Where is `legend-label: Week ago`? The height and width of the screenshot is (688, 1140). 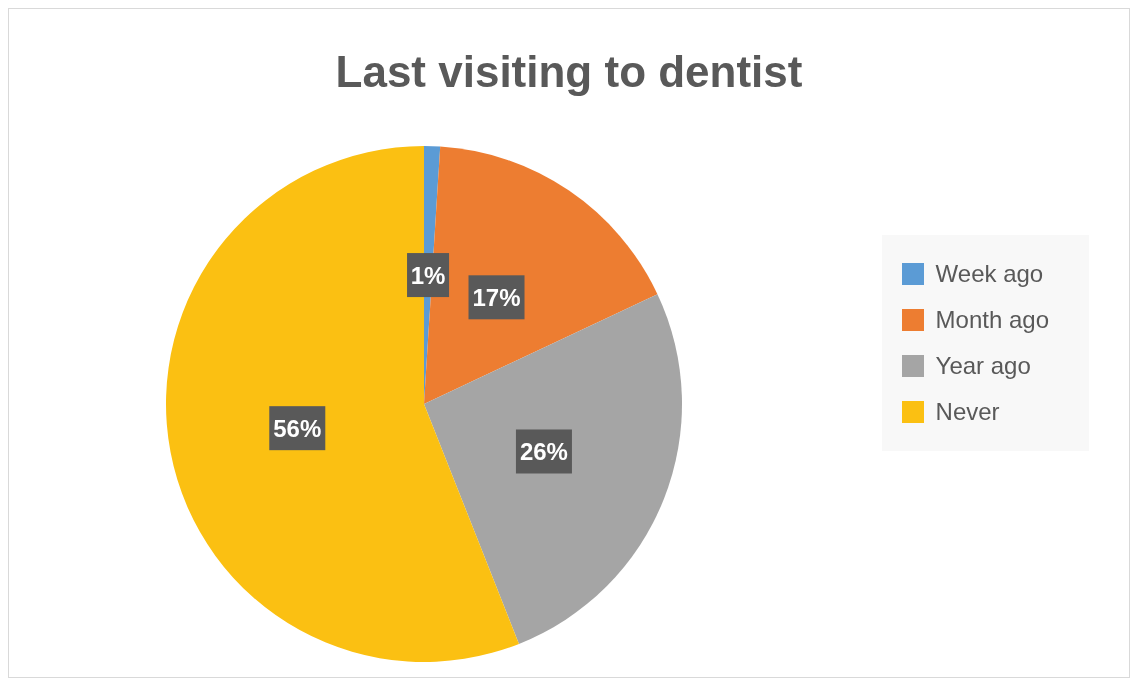
legend-label: Week ago is located at coordinates (989, 274).